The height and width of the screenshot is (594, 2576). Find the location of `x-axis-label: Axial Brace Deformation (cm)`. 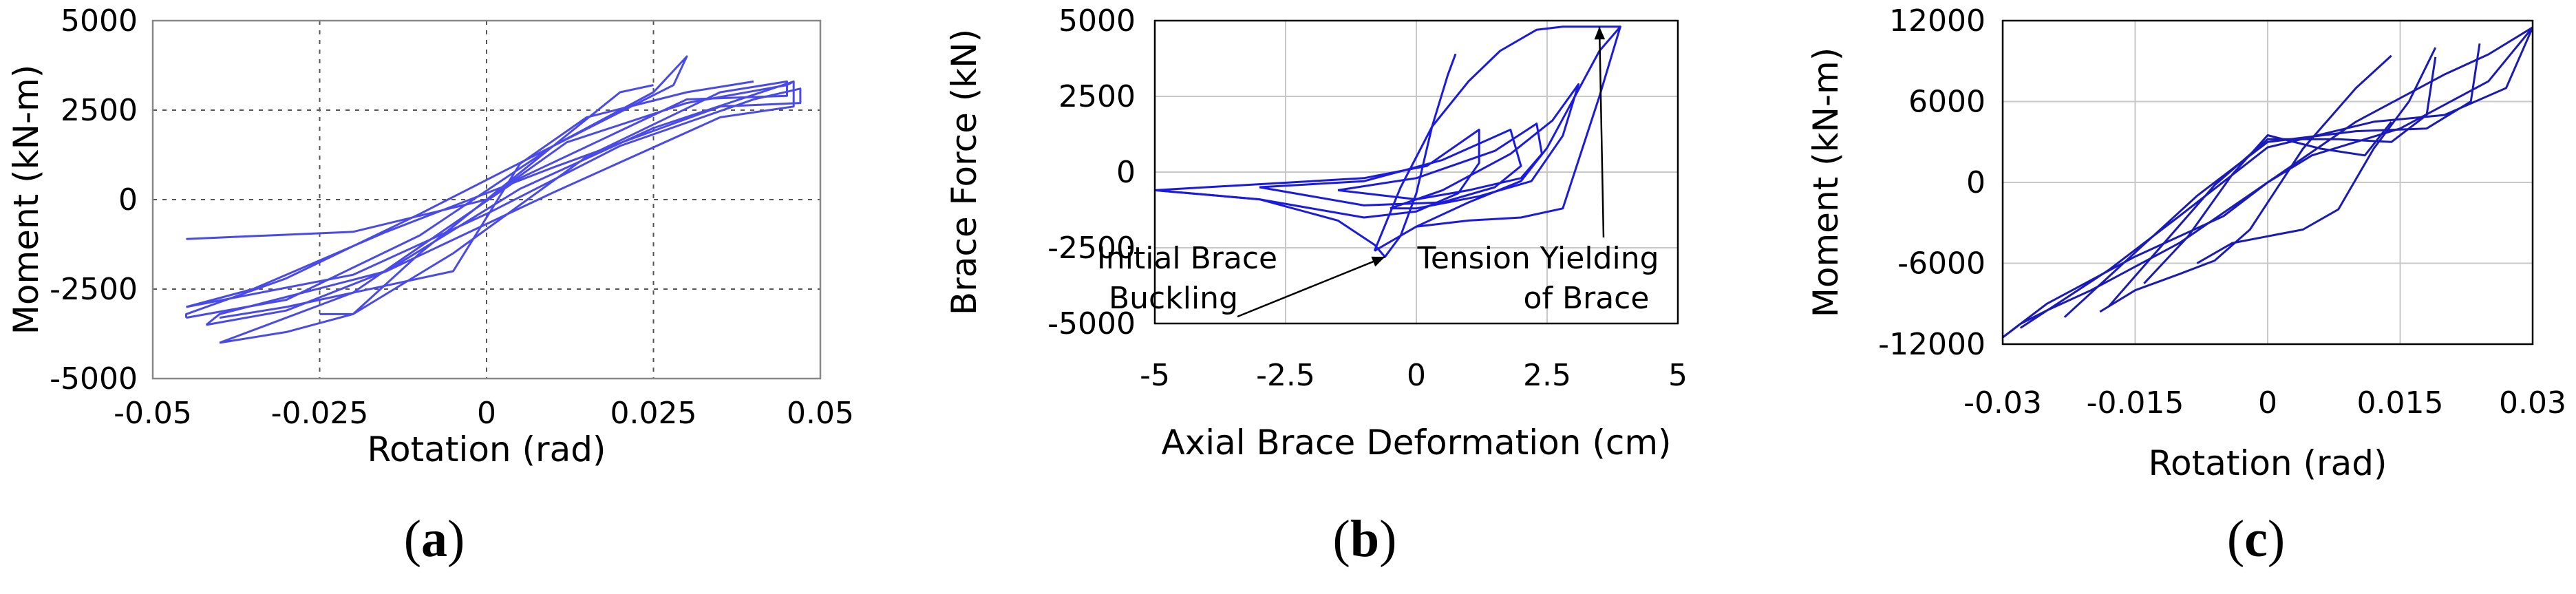

x-axis-label: Axial Brace Deformation (cm) is located at coordinates (1416, 443).